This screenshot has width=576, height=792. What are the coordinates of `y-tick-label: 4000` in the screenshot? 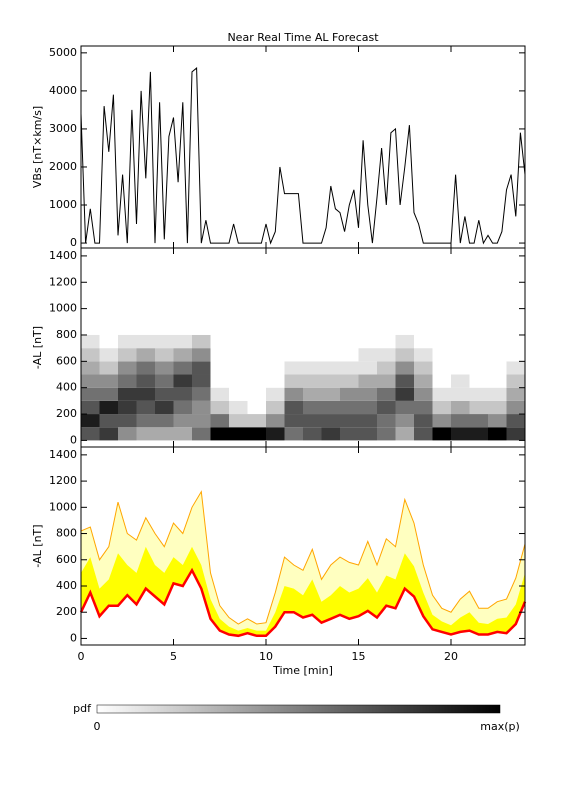 It's located at (63, 90).